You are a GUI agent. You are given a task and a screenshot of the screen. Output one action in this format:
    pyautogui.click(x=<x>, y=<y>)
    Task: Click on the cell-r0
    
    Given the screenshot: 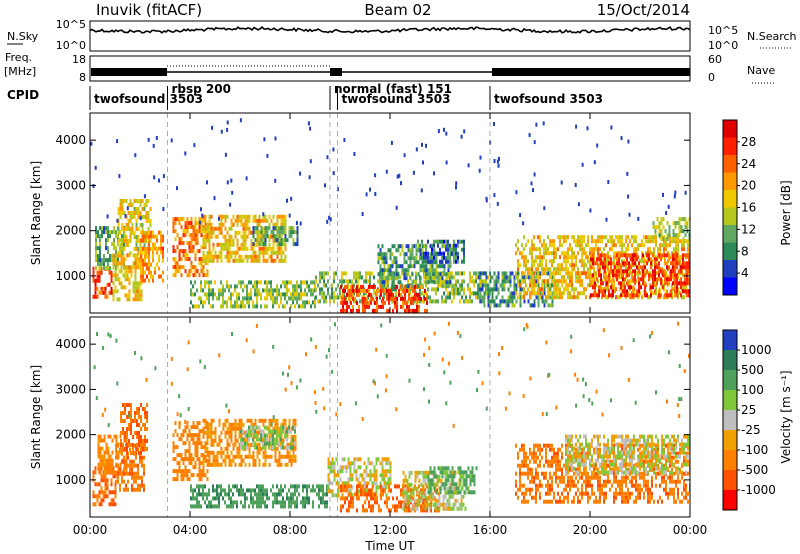 What is the action you would take?
    pyautogui.click(x=111, y=500)
    